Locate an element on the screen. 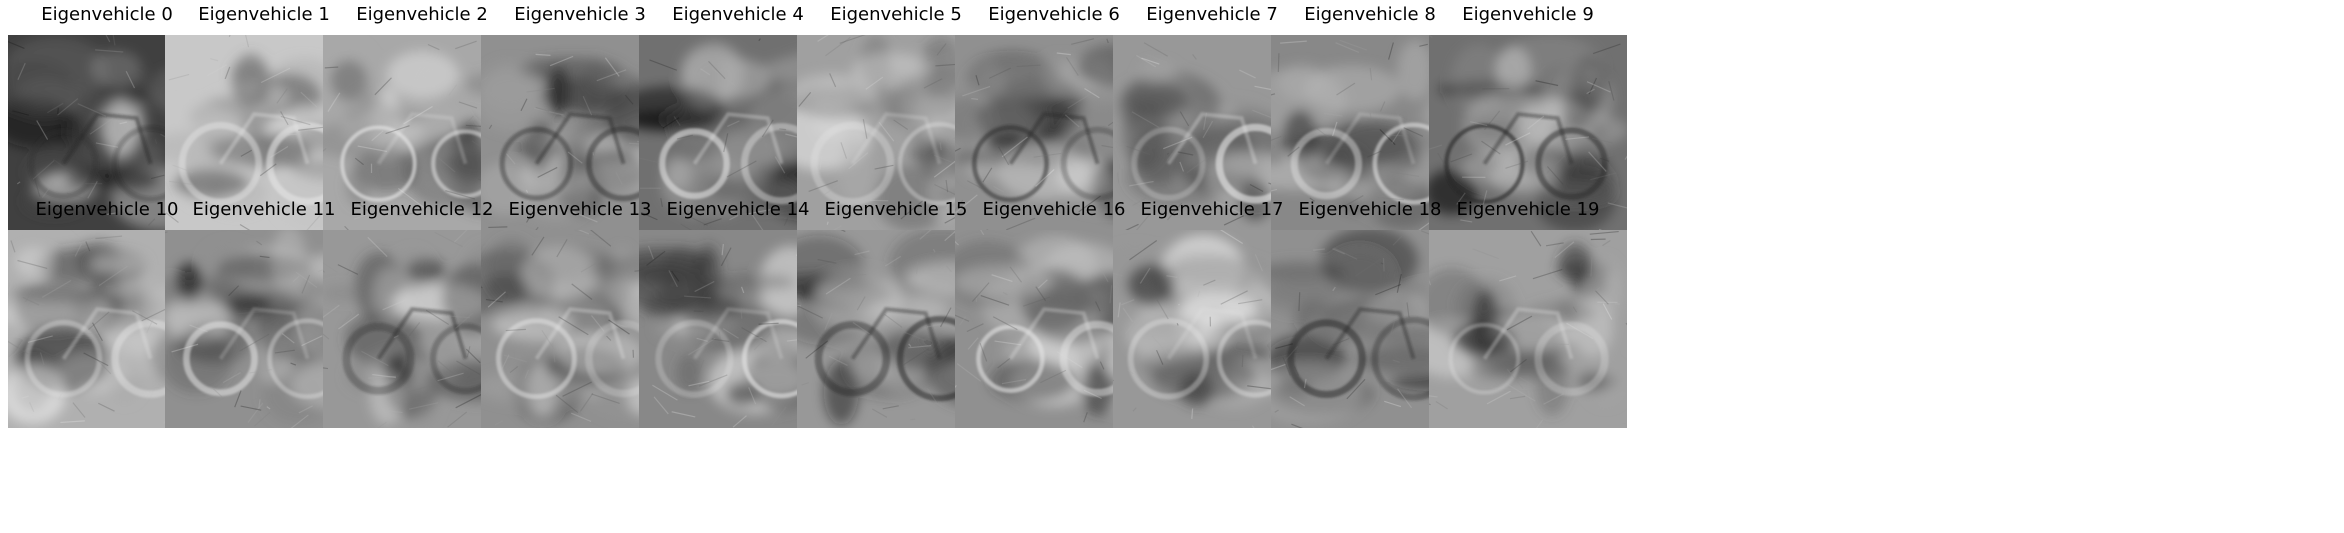 The width and height of the screenshot is (2344, 533). panel-title: Eigenvehicle 0 is located at coordinates (107, 14).